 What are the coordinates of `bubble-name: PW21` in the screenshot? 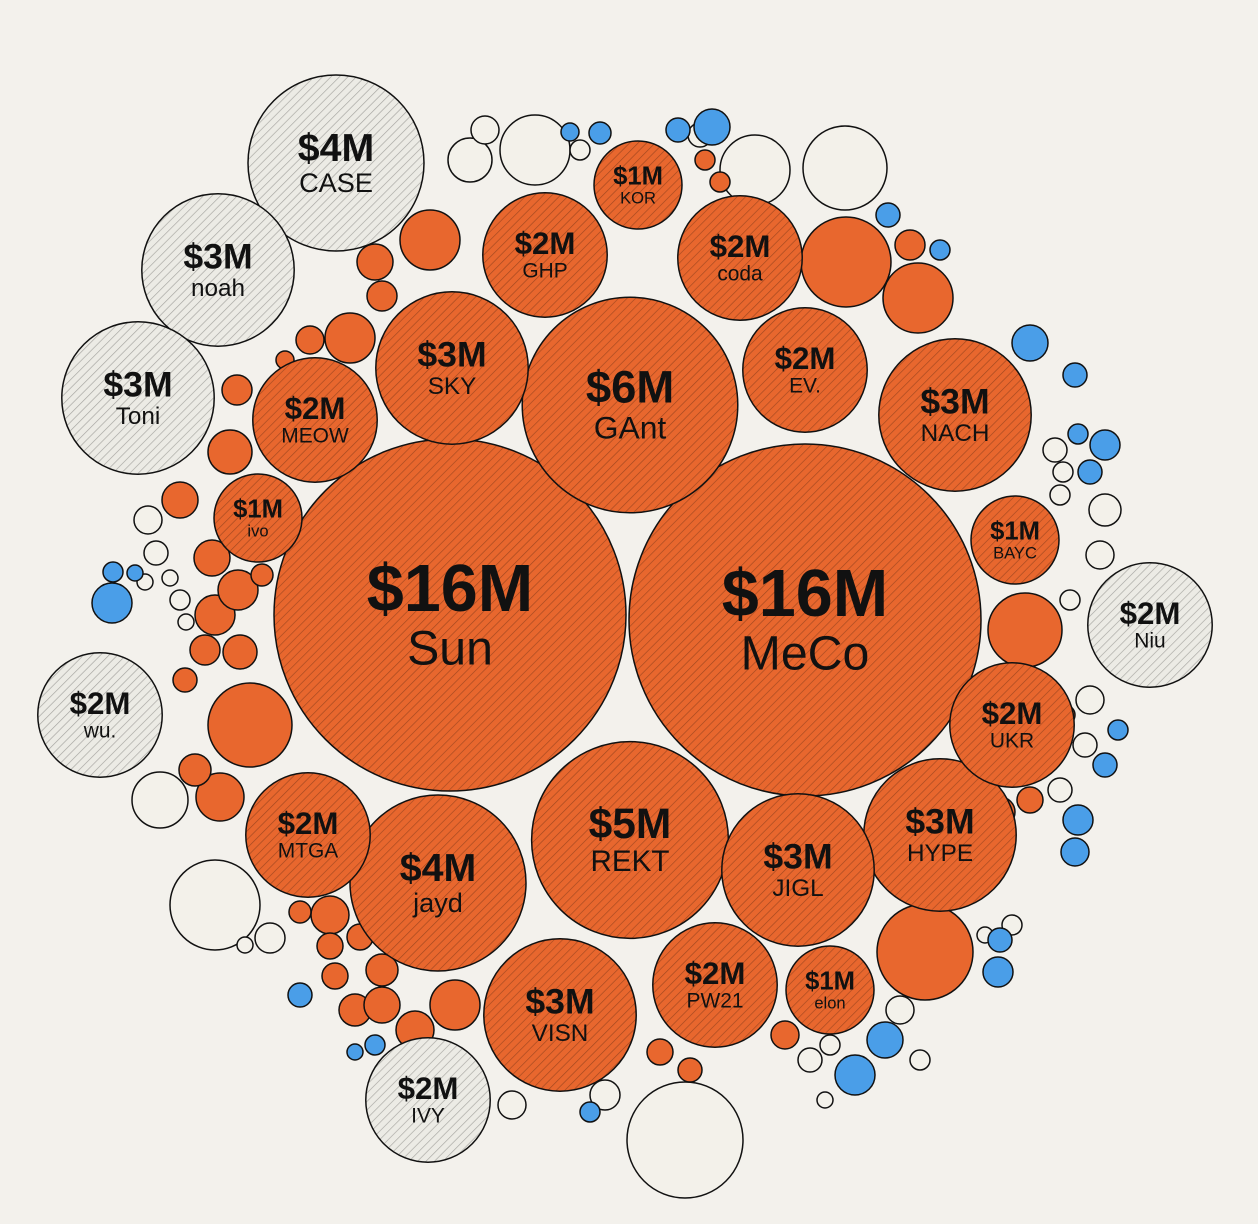 It's located at (715, 1001).